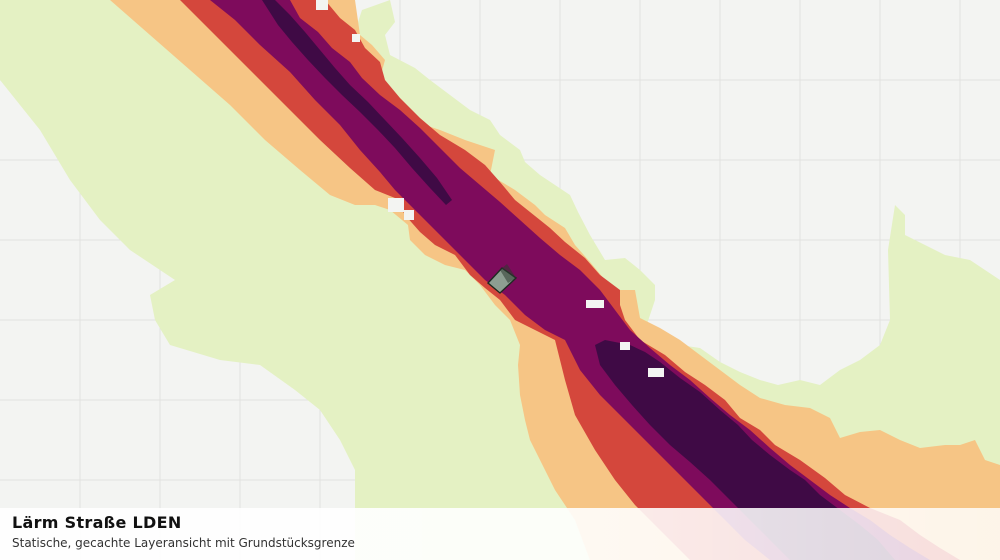 Image resolution: width=1000 pixels, height=560 pixels. What do you see at coordinates (97, 522) in the screenshot?
I see `layer-title: Lärm Straße LDEN` at bounding box center [97, 522].